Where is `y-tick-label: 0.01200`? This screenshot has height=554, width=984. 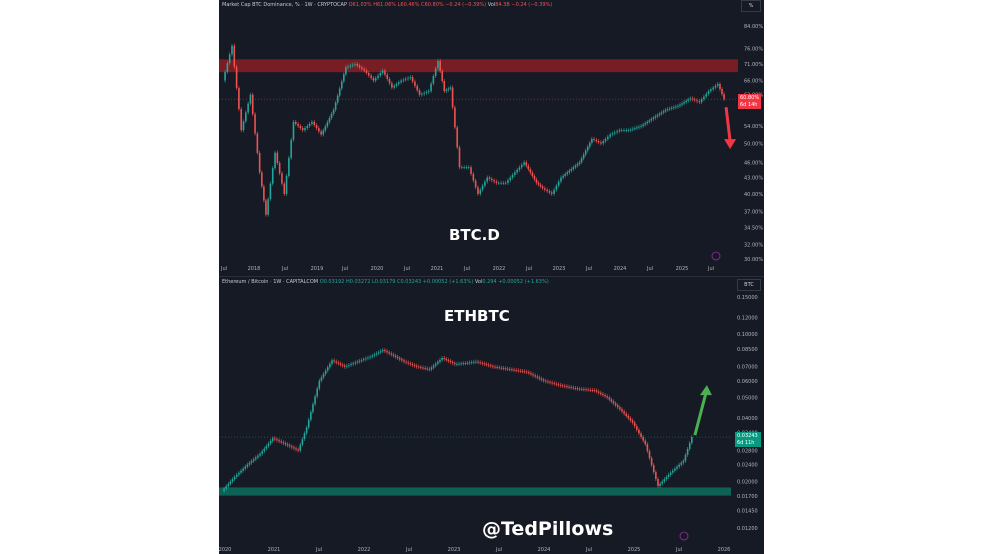 y-tick-label: 0.01200 is located at coordinates (747, 529).